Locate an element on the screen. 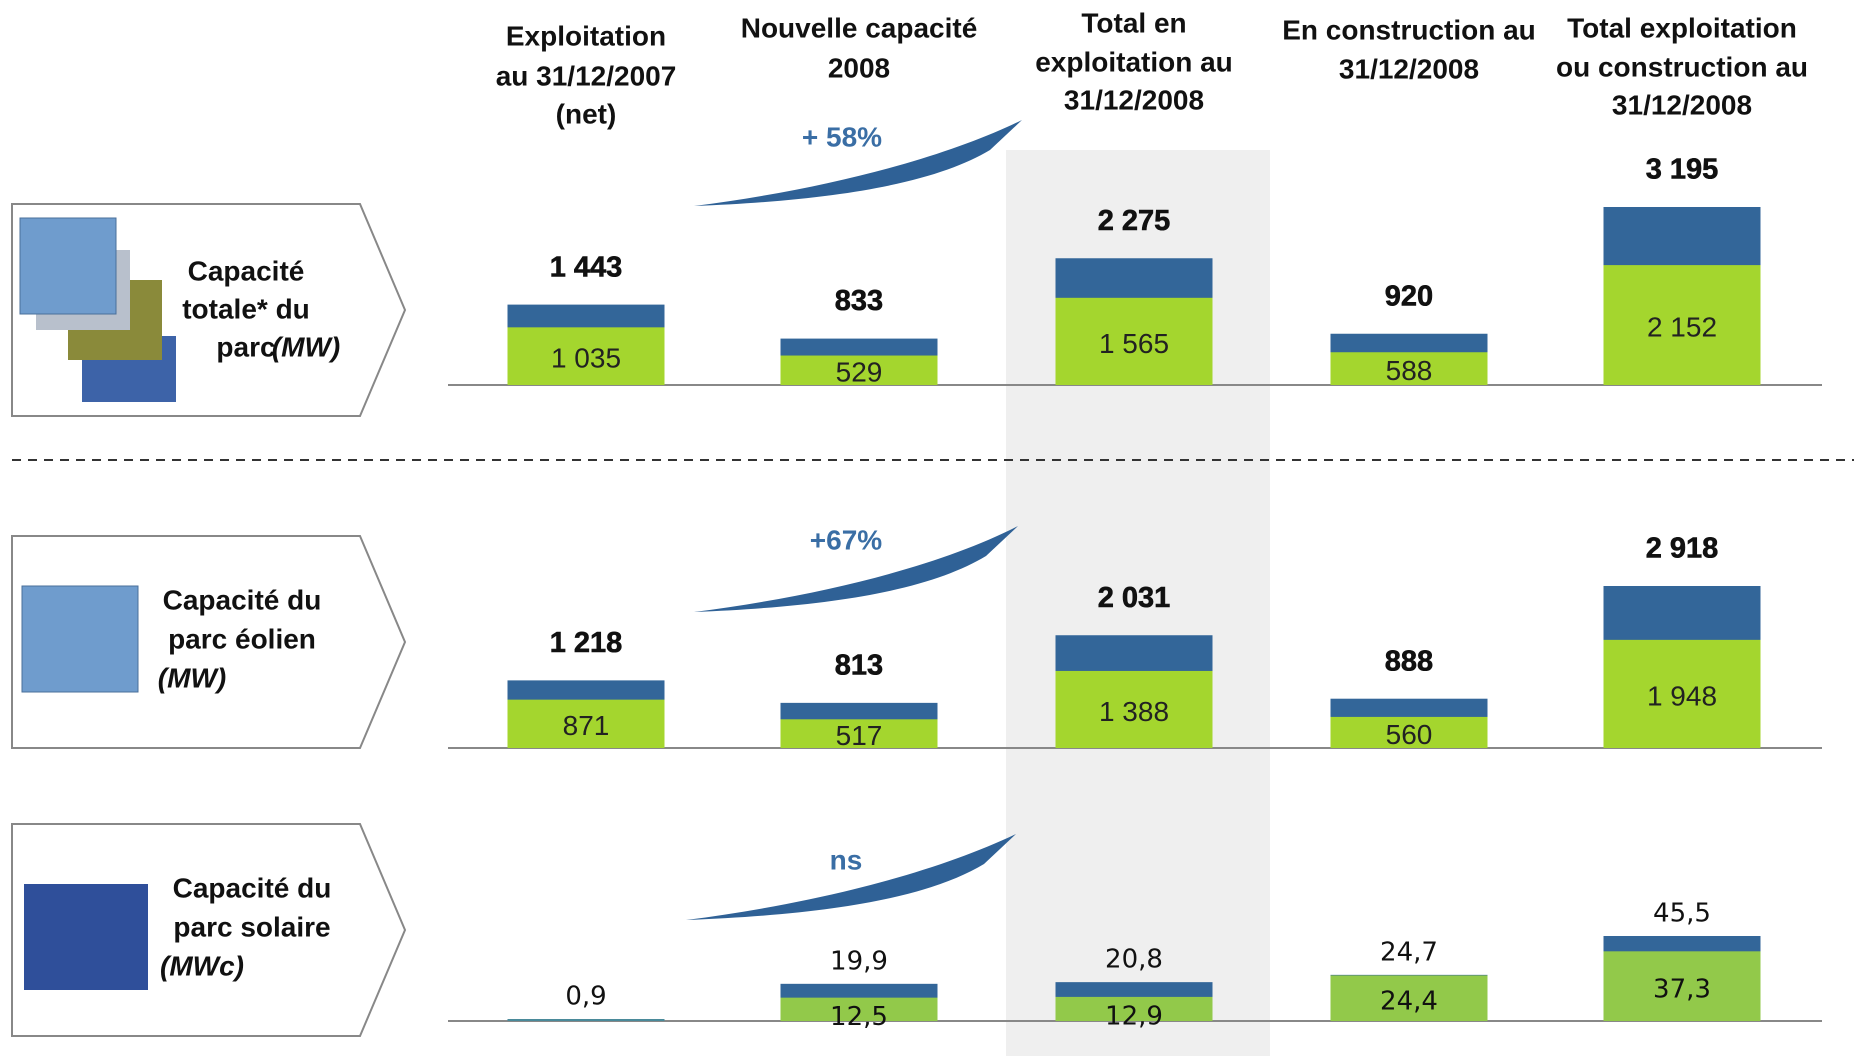 This screenshot has height=1056, width=1870. growth-annotation: +67% is located at coordinates (846, 539).